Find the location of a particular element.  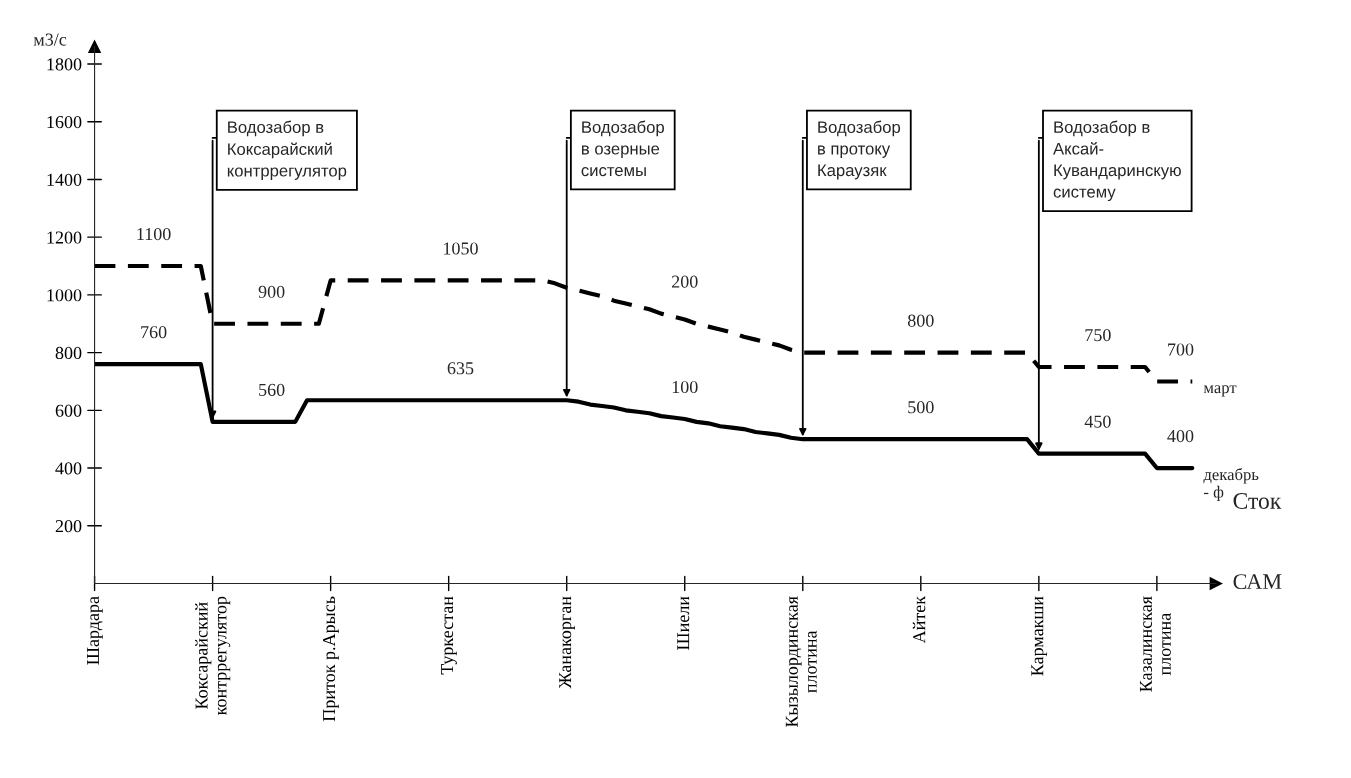

data-label: 1100 is located at coordinates (154, 234).